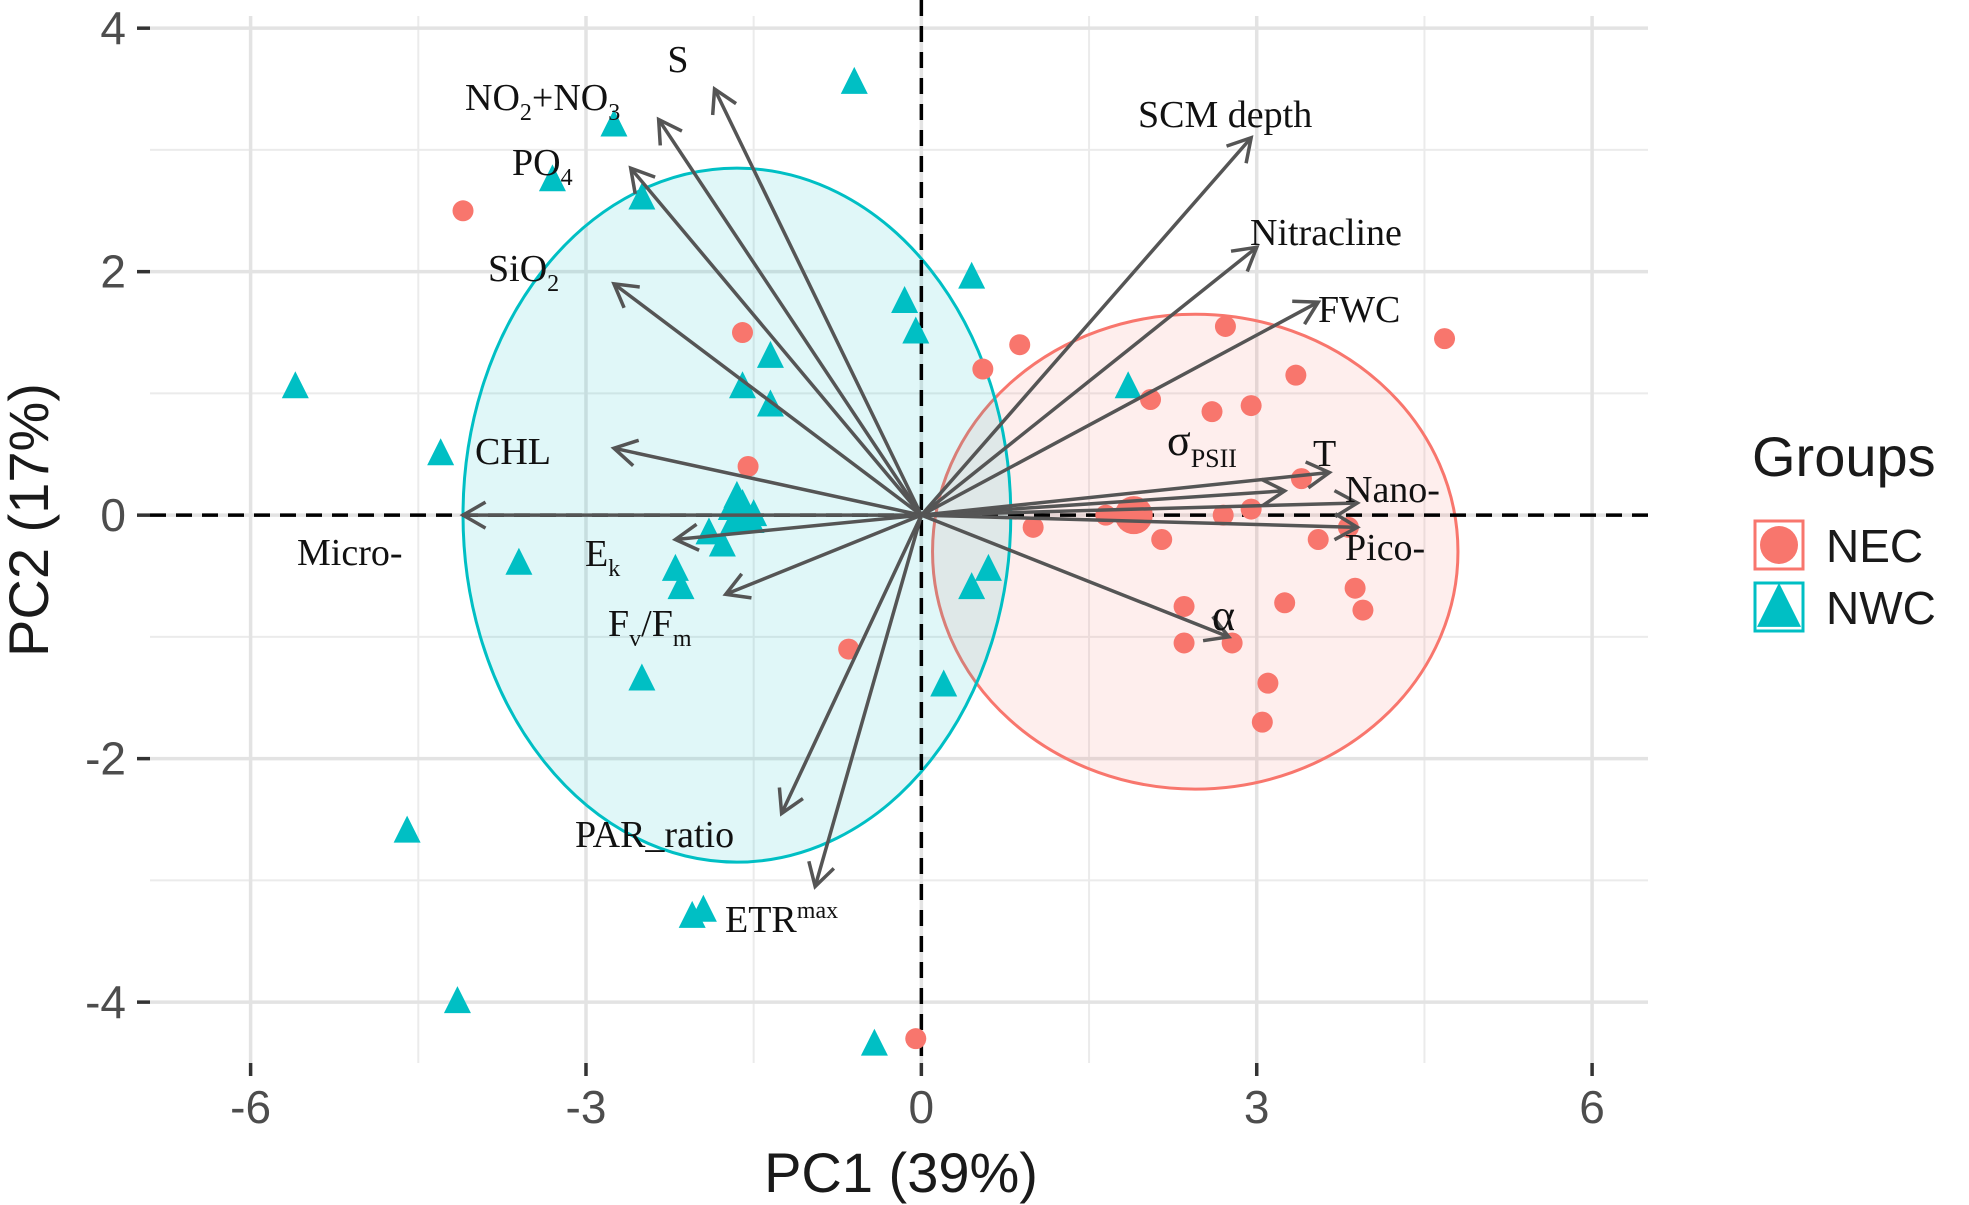  What do you see at coordinates (682, 639) in the screenshot?
I see `loading-label-subscript: m` at bounding box center [682, 639].